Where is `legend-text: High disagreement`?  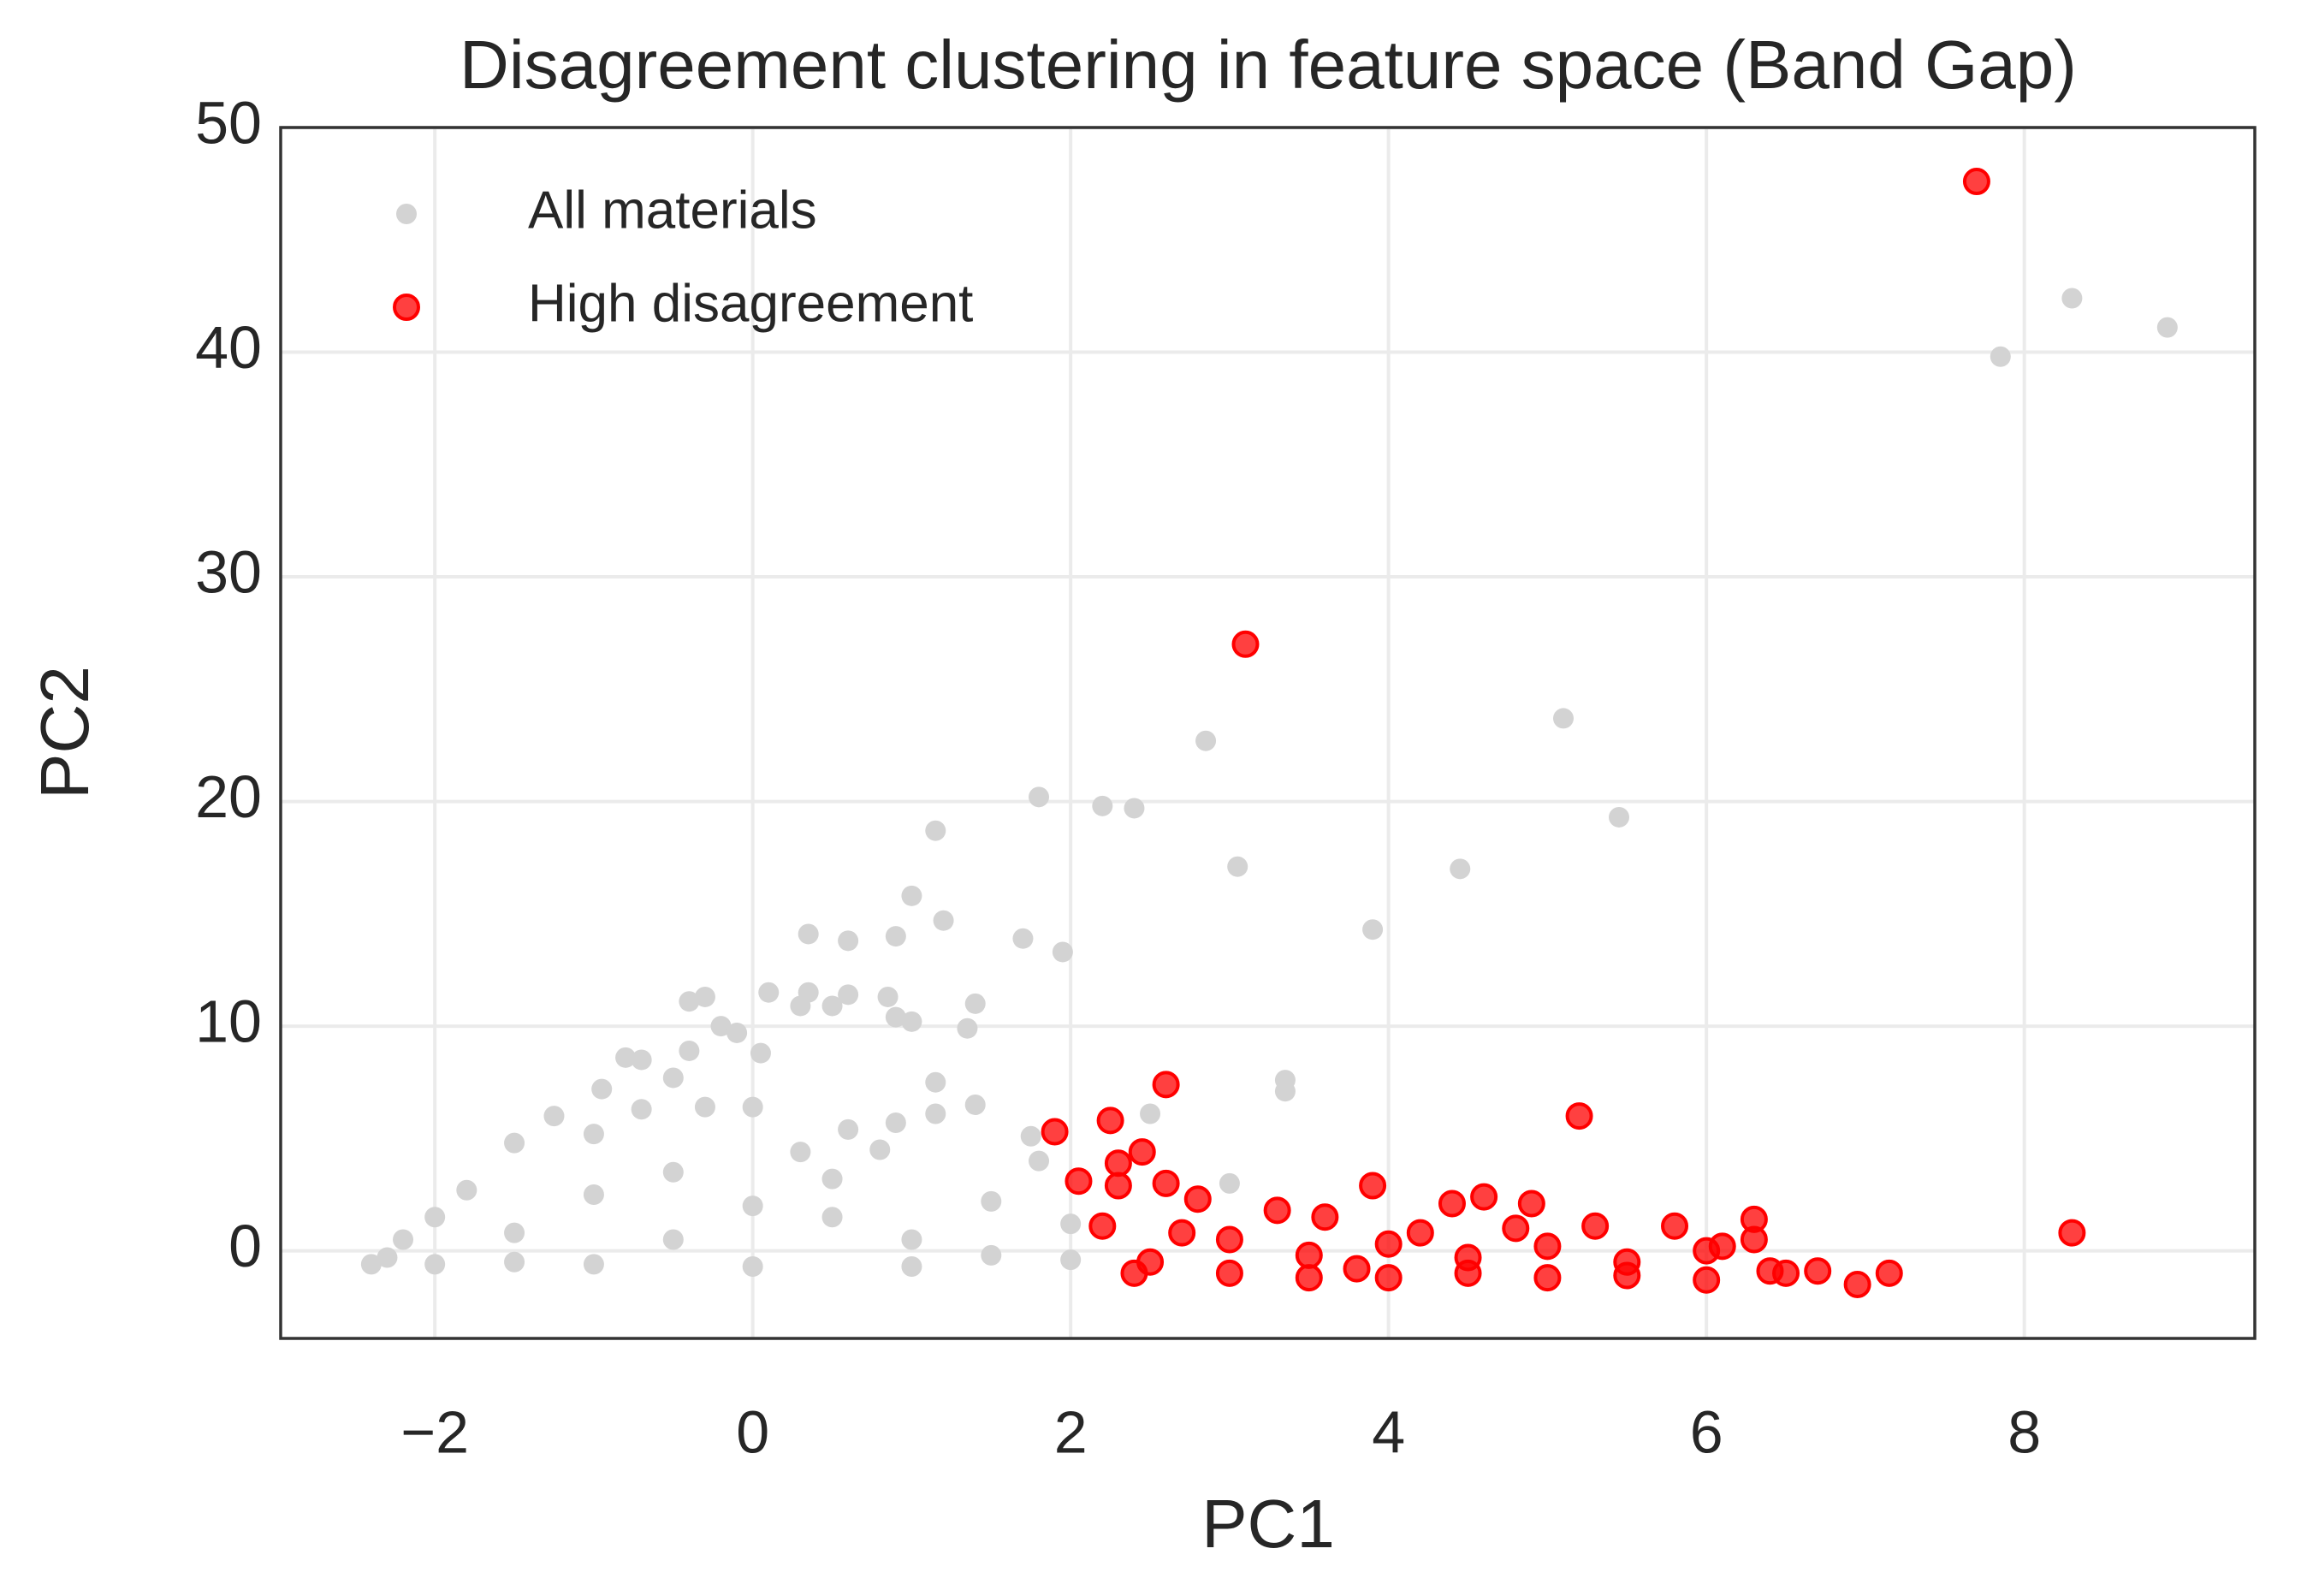 legend-text: High disagreement is located at coordinates (750, 303).